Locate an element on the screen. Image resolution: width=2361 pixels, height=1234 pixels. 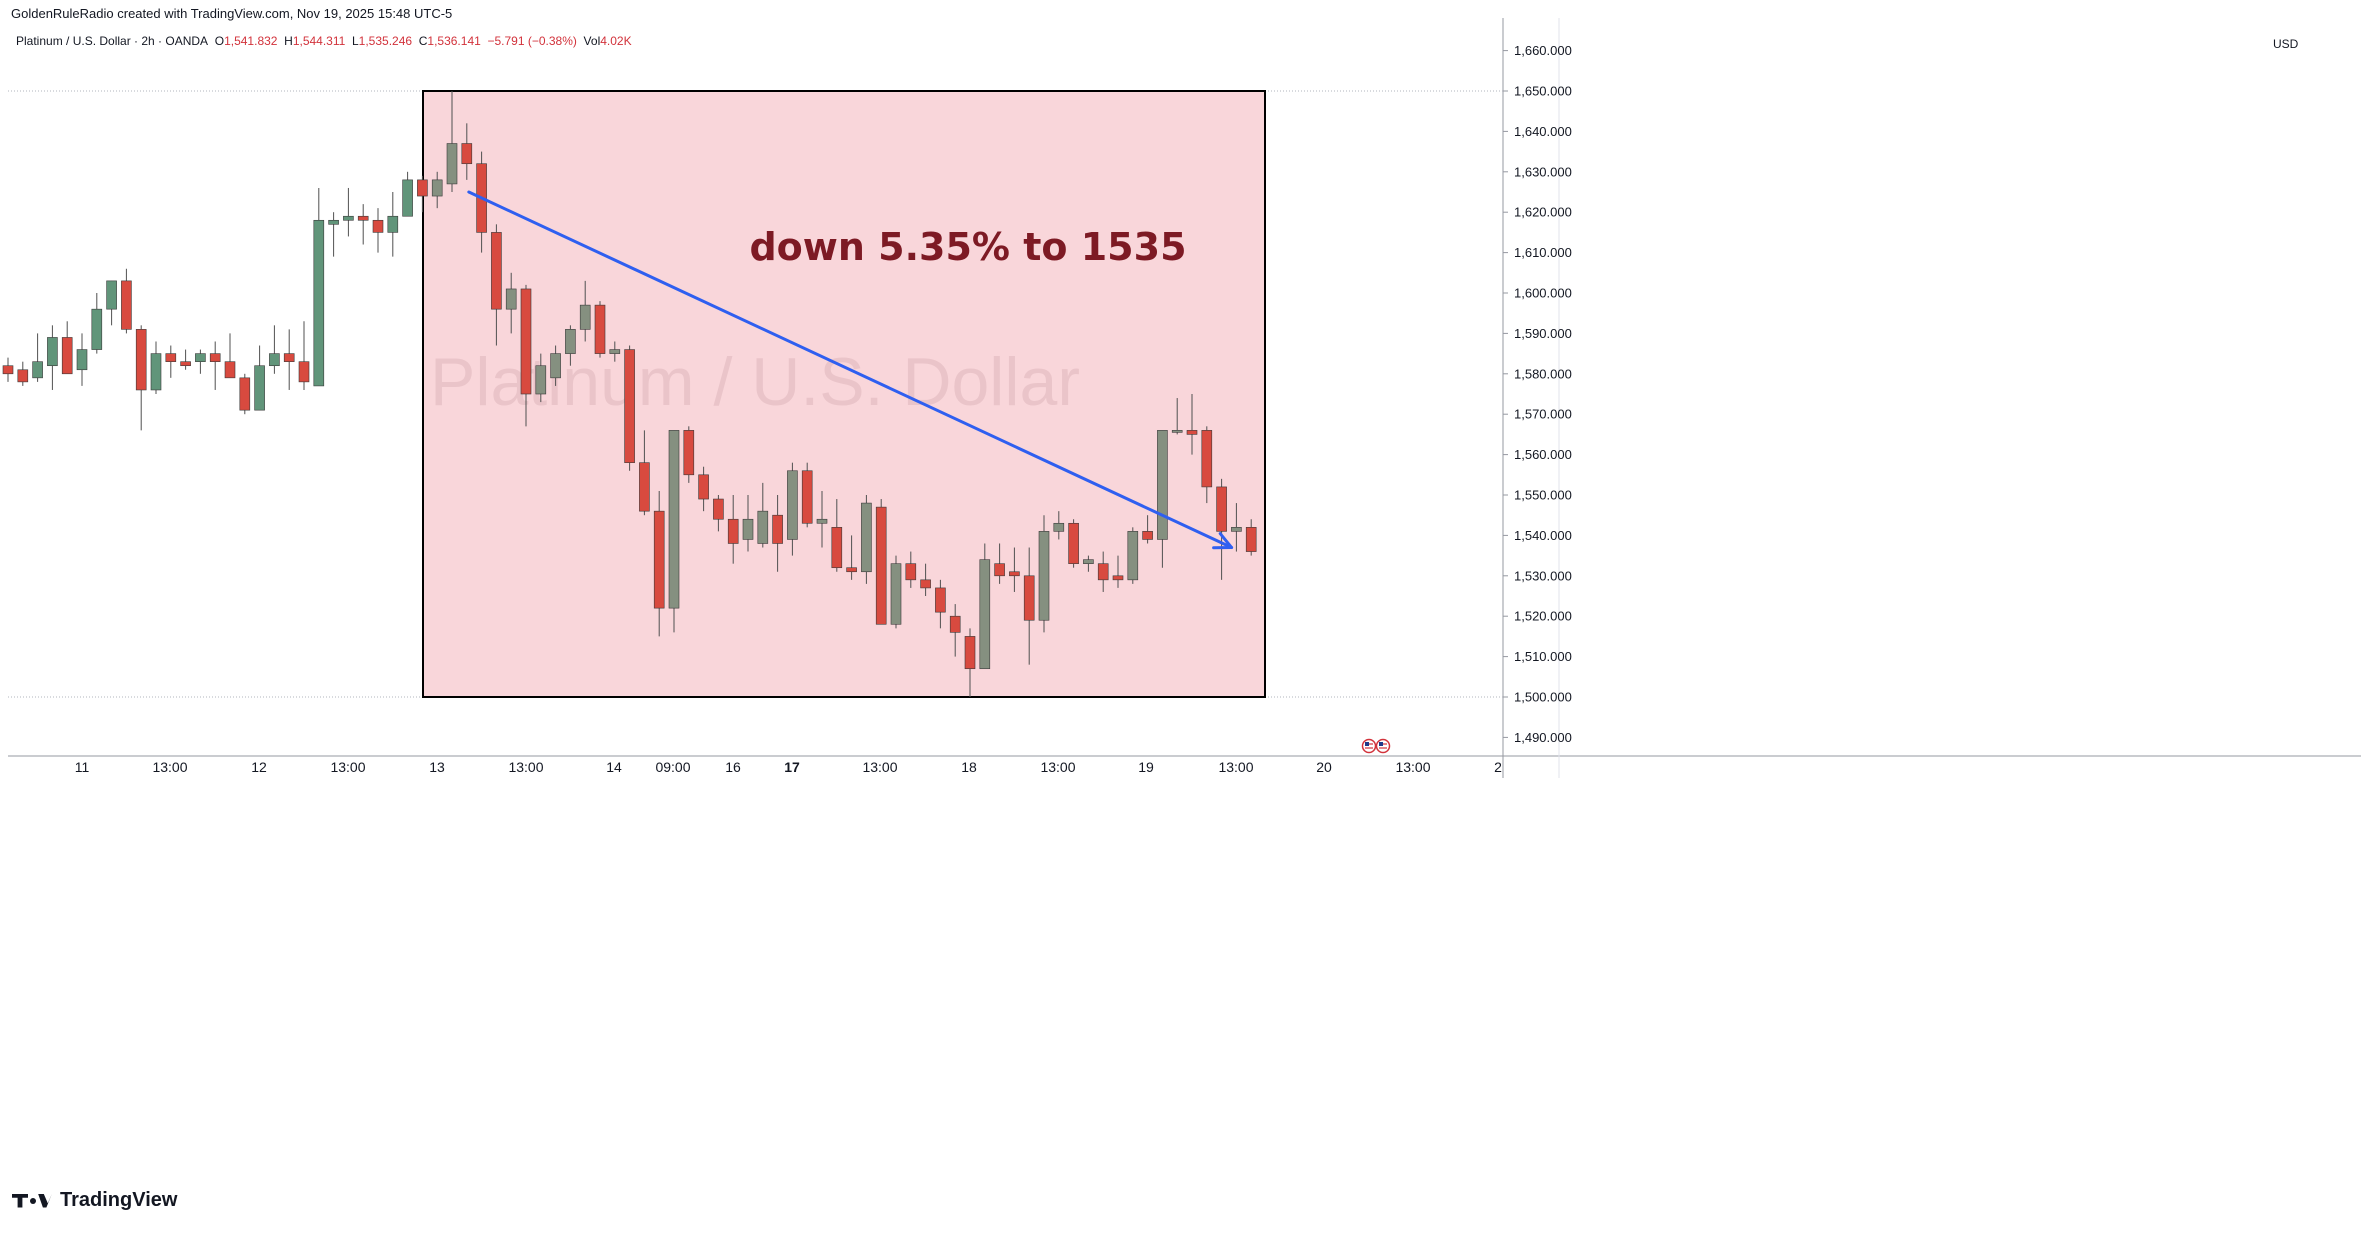
candle-body-down is located at coordinates (703, 487).